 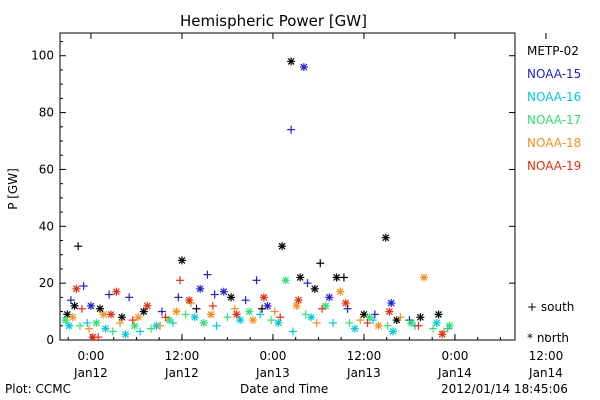 I want to click on x-tick-time-label: 0:00, so click(x=272, y=356).